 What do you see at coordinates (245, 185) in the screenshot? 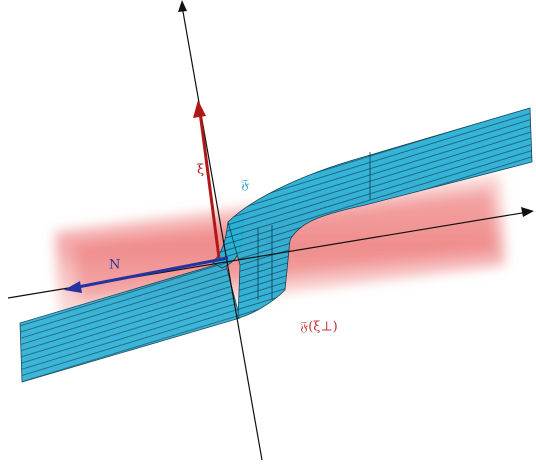
I see `frak-f-label: 𝔉` at bounding box center [245, 185].